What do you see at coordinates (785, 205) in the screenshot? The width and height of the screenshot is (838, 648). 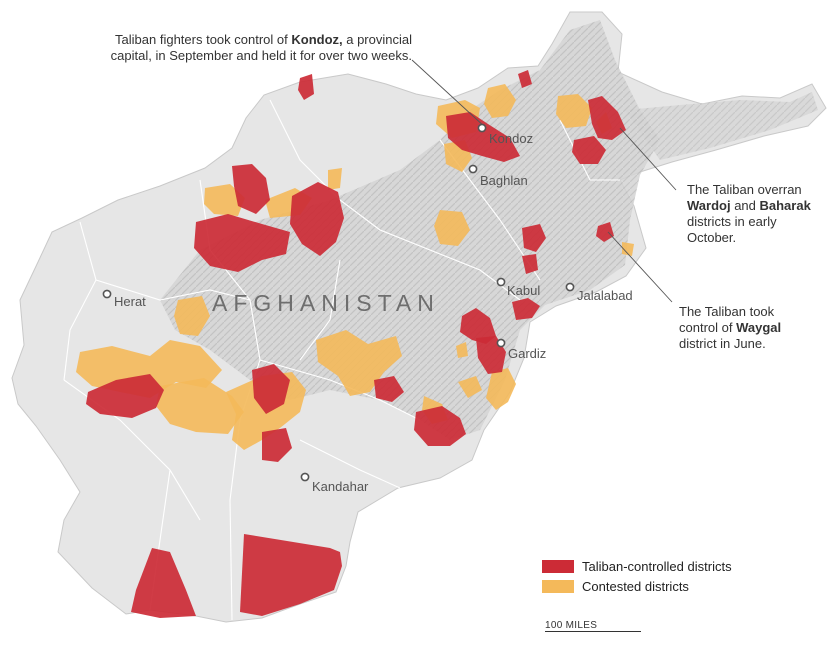 I see `annotation-wardoj-bold: Baharak` at bounding box center [785, 205].